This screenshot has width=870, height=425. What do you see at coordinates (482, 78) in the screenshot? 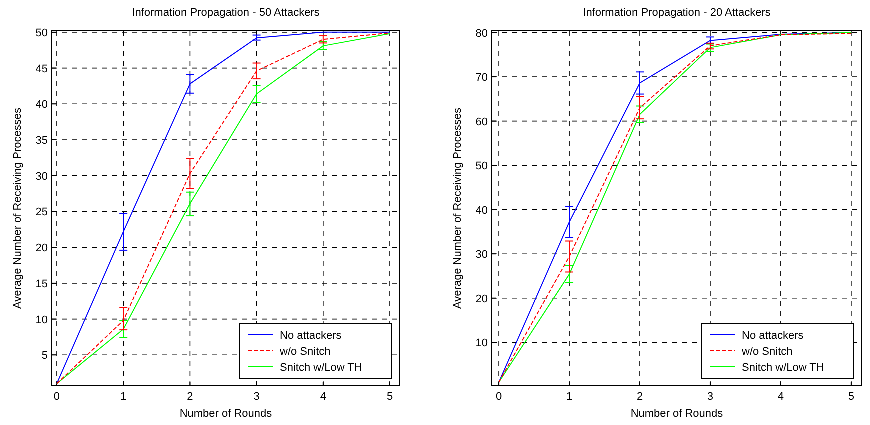
I see `y-tick-label: 70` at bounding box center [482, 78].